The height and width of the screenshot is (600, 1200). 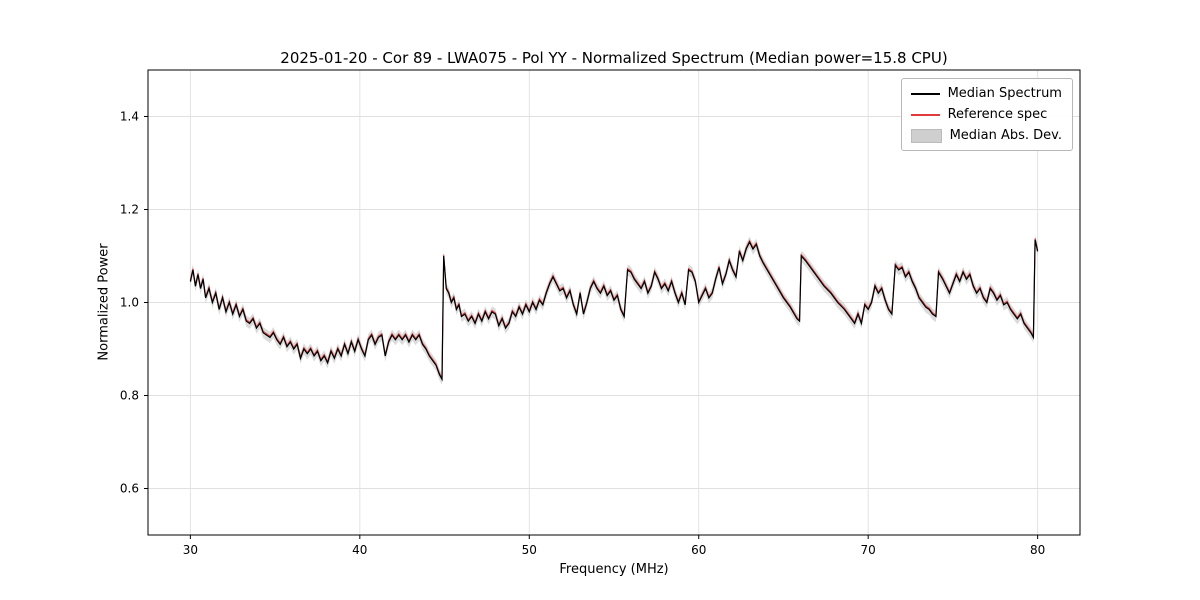 What do you see at coordinates (868, 550) in the screenshot?
I see `x-tick-label: 70` at bounding box center [868, 550].